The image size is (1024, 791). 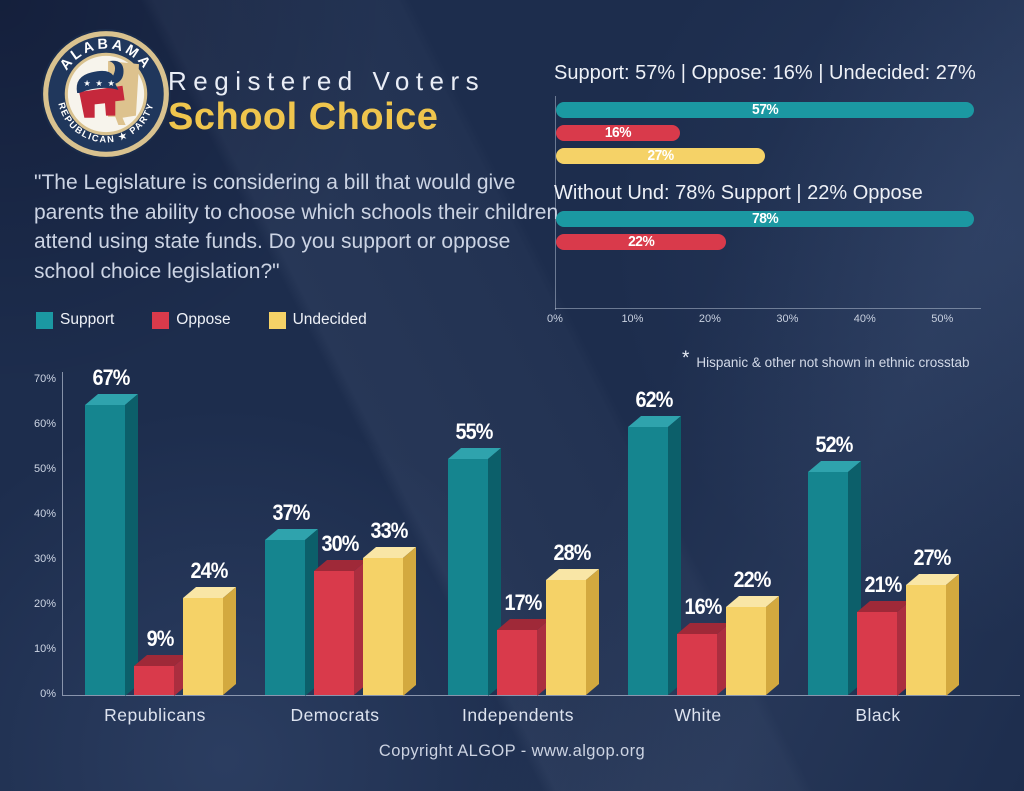 What do you see at coordinates (111, 377) in the screenshot?
I see `bar-value-label: 67%` at bounding box center [111, 377].